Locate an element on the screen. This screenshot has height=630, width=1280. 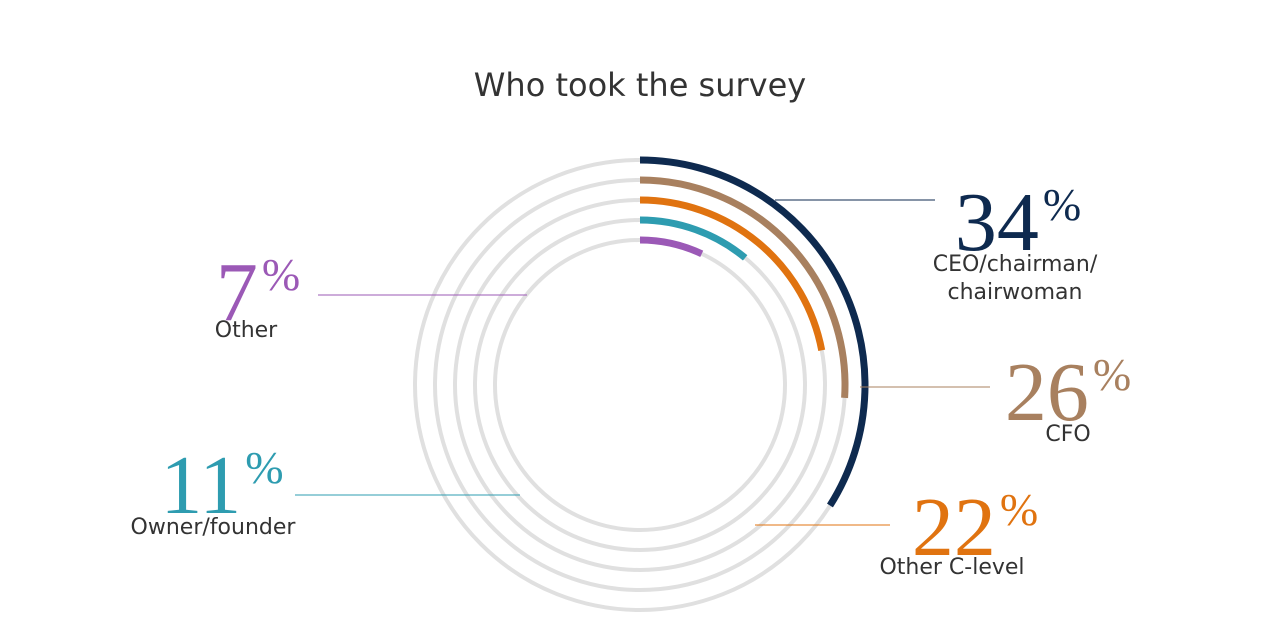
category-label: CFO is located at coordinates (1068, 434).